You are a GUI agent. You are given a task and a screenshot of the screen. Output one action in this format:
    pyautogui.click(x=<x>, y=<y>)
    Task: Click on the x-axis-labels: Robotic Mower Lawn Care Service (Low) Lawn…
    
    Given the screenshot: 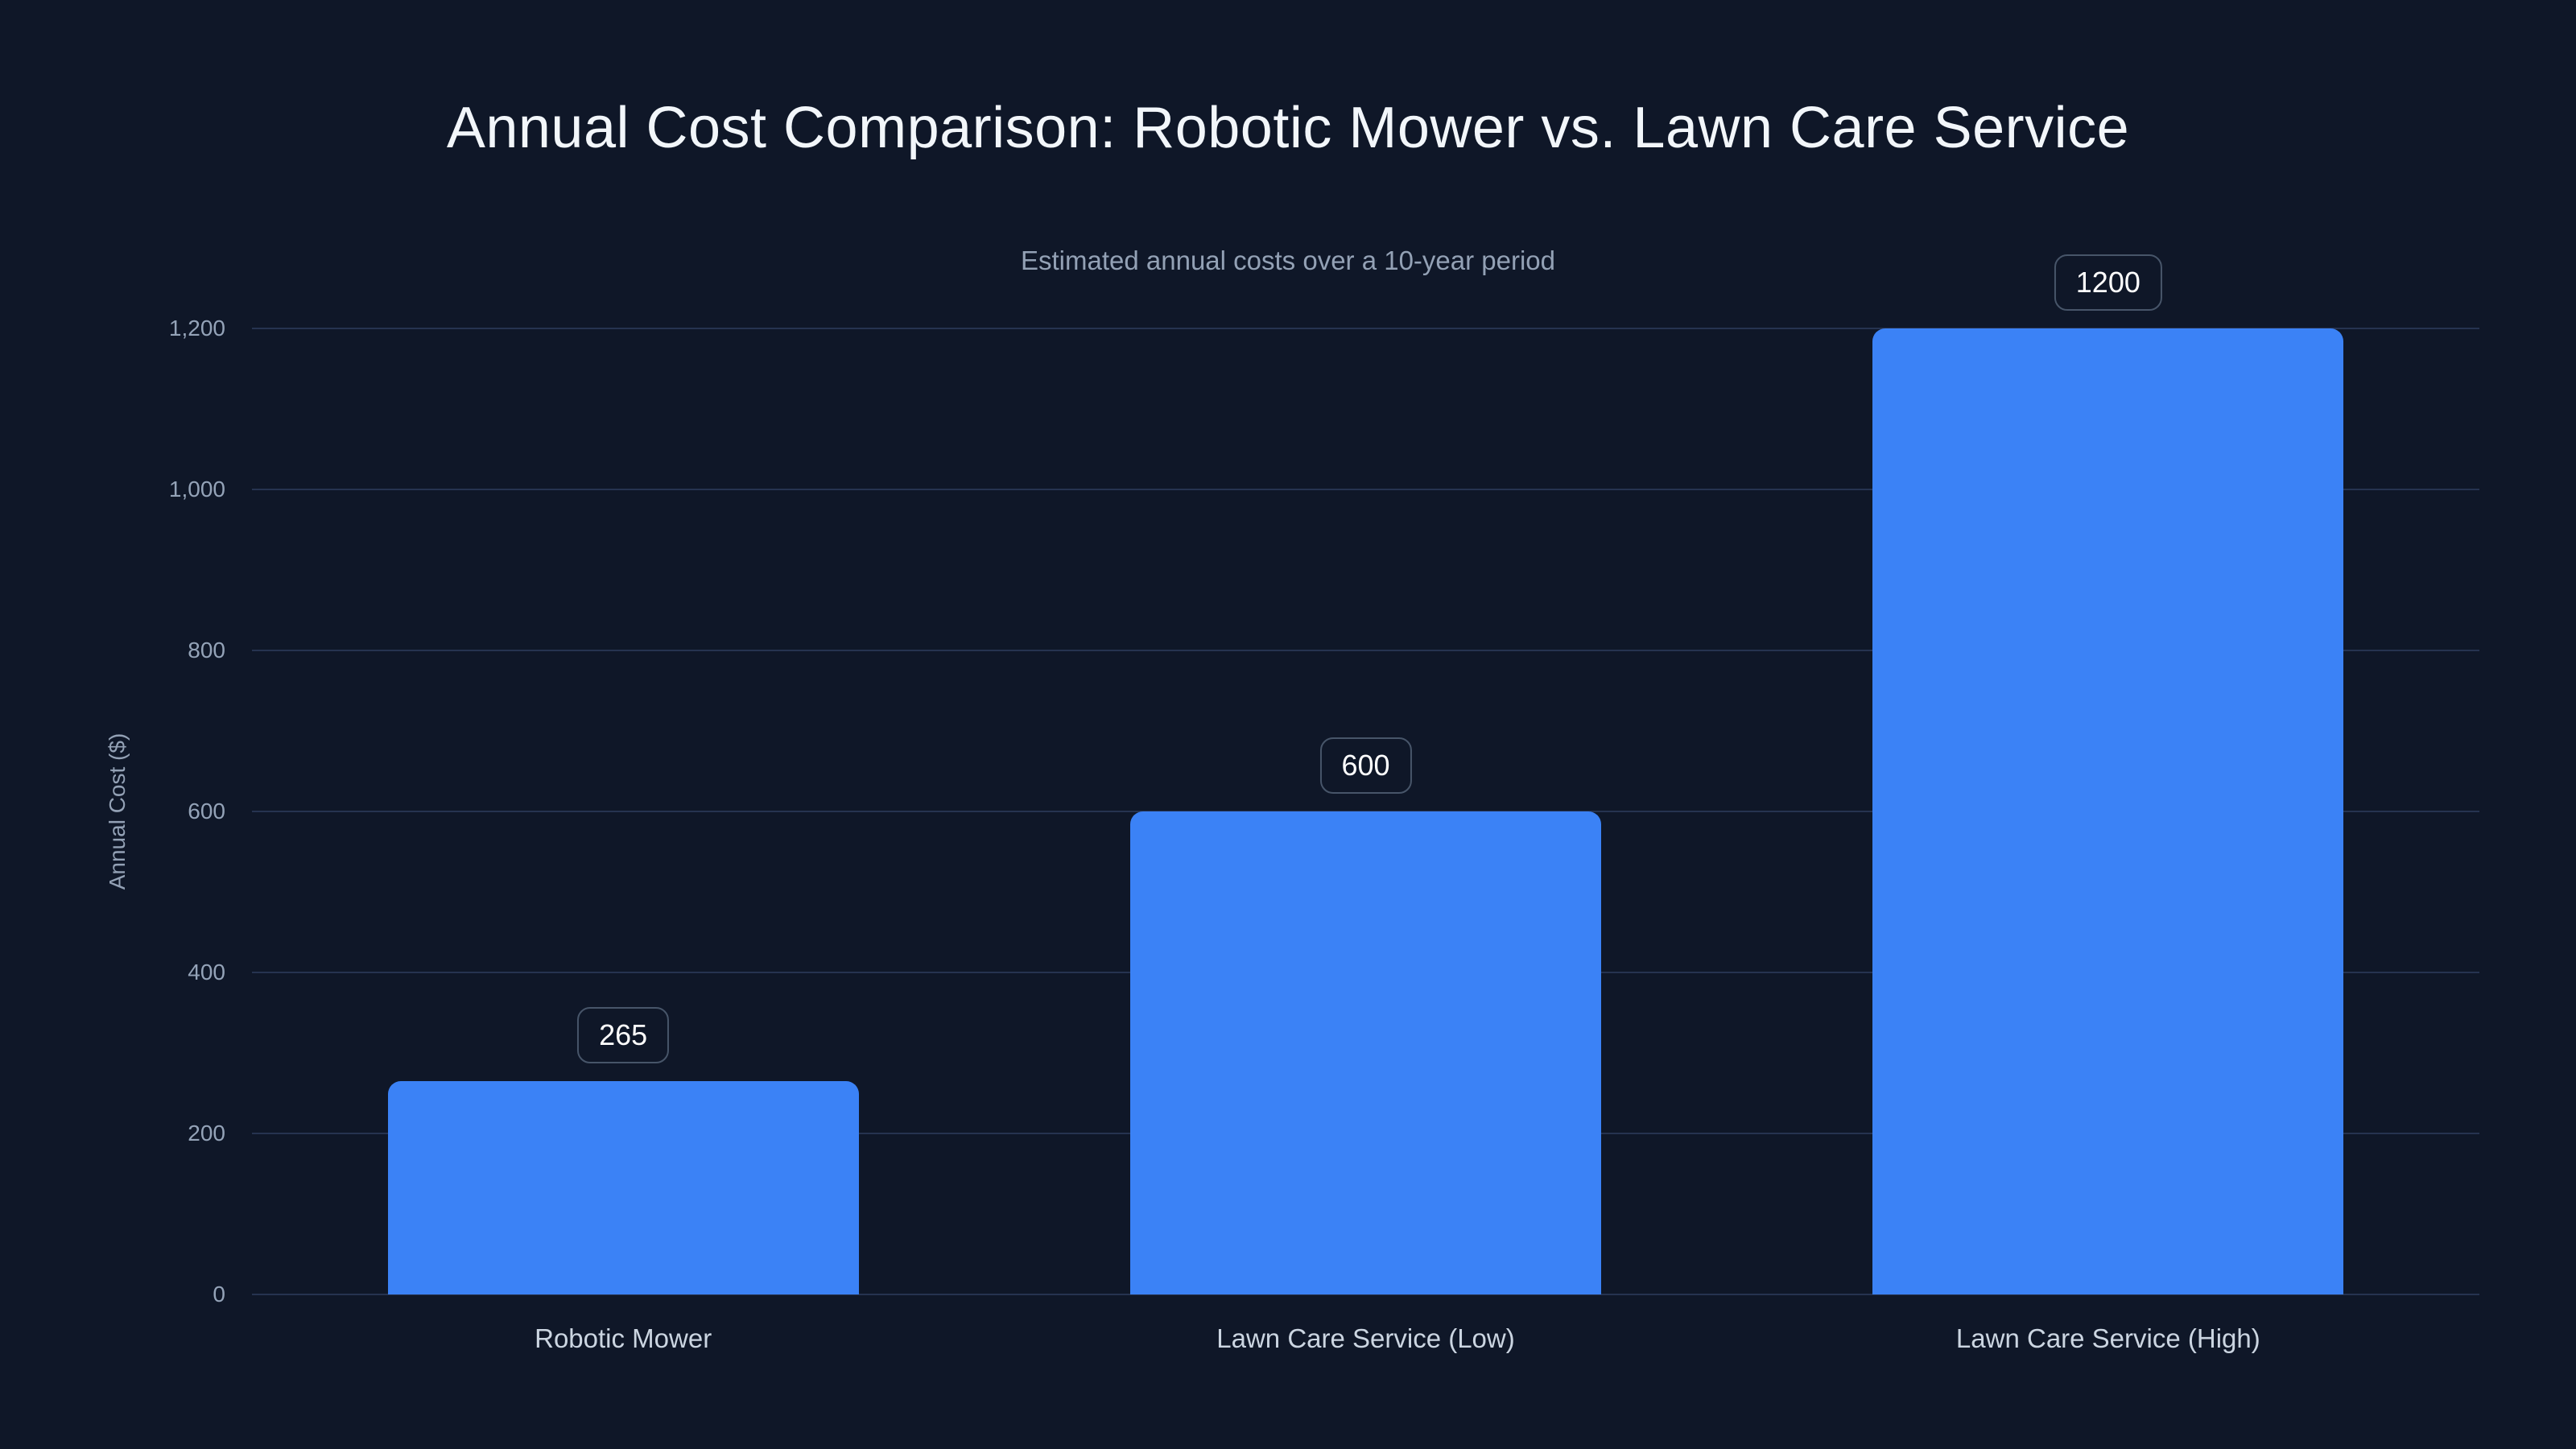 What is the action you would take?
    pyautogui.click(x=1365, y=1349)
    